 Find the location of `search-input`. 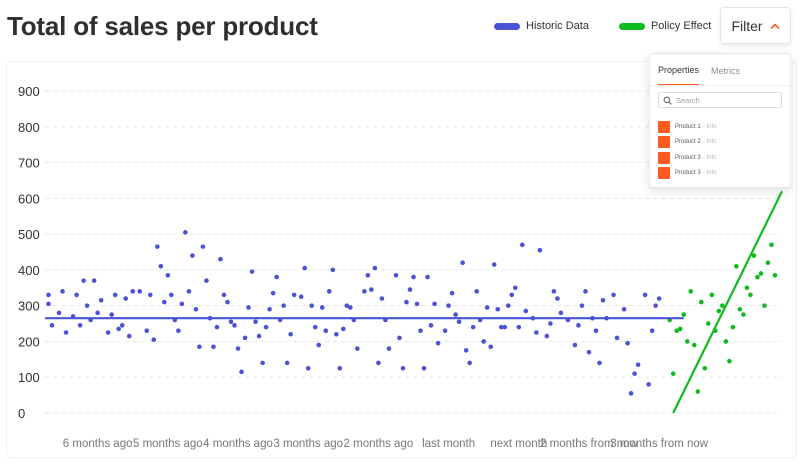

search-input is located at coordinates (726, 100).